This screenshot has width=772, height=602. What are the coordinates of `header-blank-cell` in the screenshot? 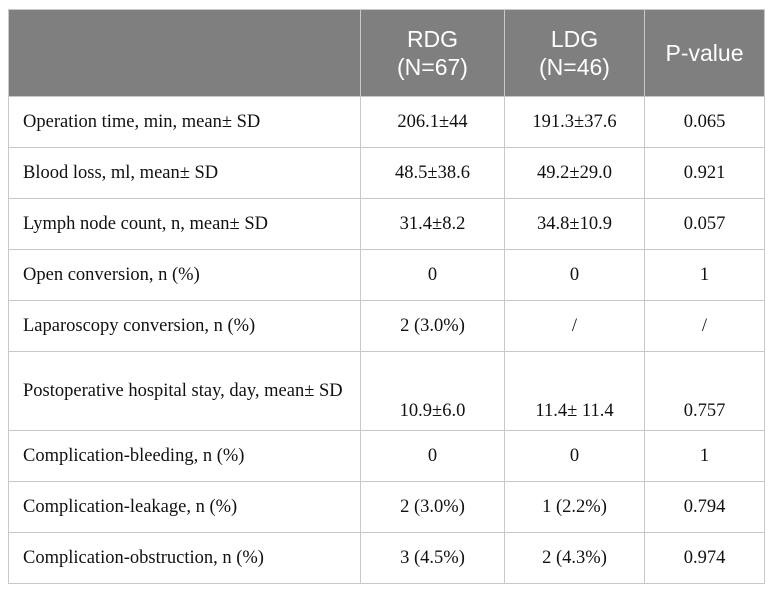 It's located at (184, 53).